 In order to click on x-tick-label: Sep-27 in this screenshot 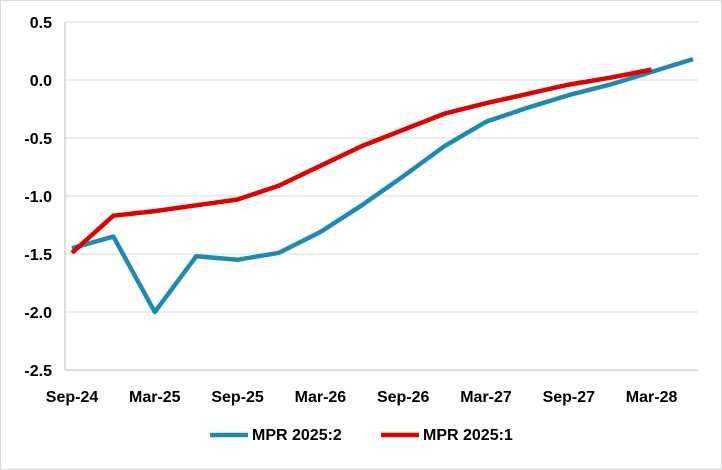, I will do `click(569, 397)`.